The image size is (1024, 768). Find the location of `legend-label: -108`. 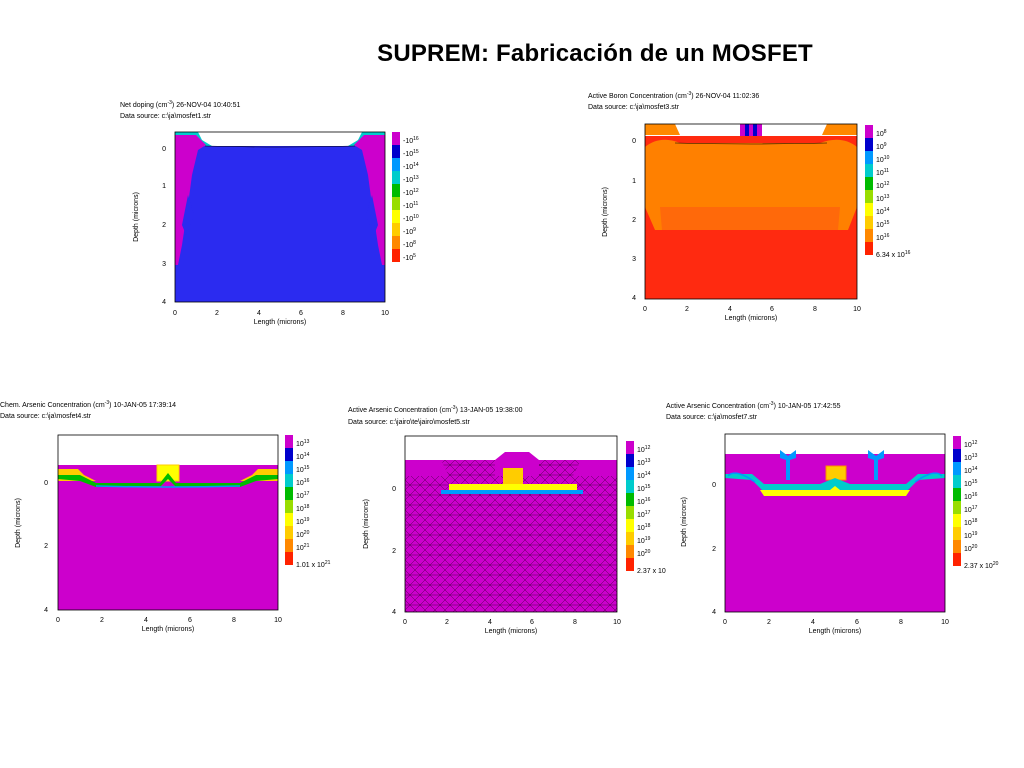

legend-label: -108 is located at coordinates (409, 244).